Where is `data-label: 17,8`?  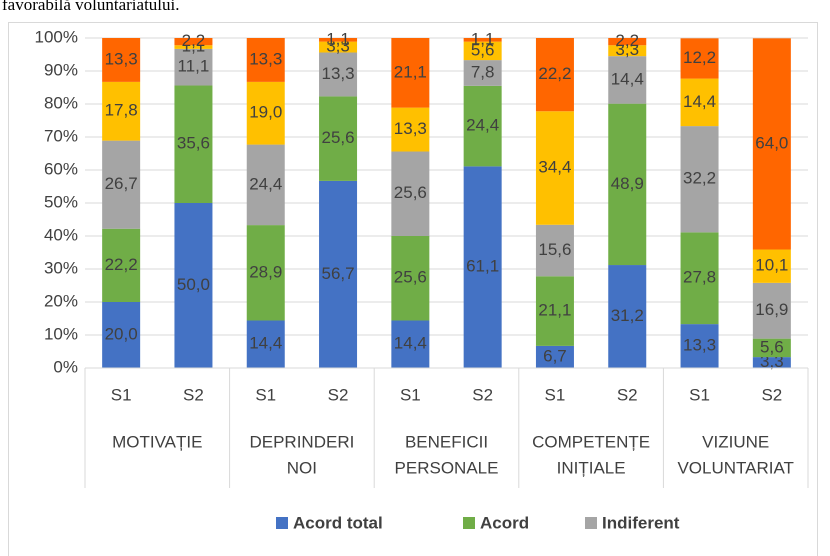 data-label: 17,8 is located at coordinates (121, 110).